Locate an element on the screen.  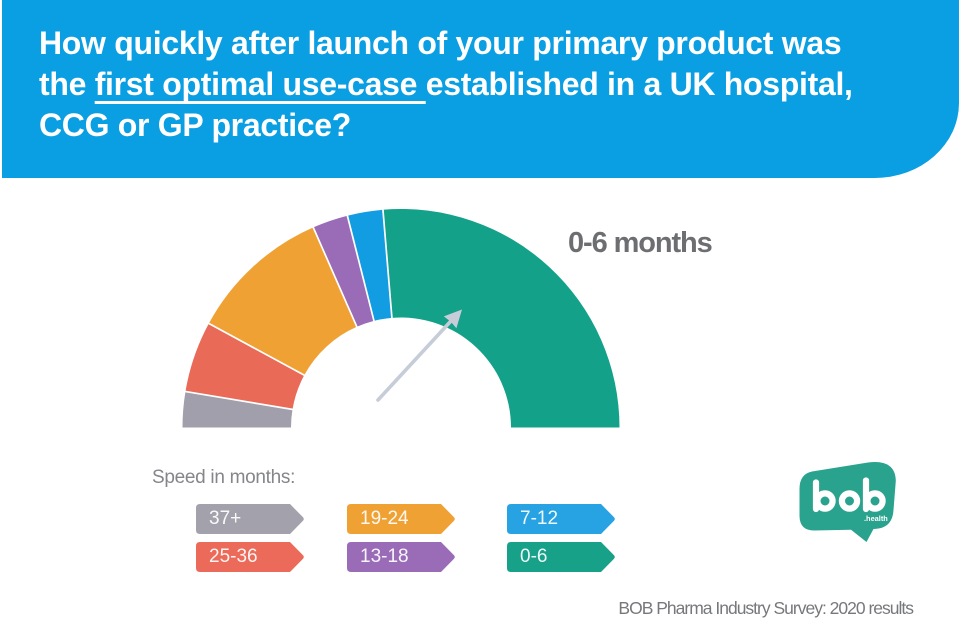
svg-text: .health is located at coordinates (876, 518).